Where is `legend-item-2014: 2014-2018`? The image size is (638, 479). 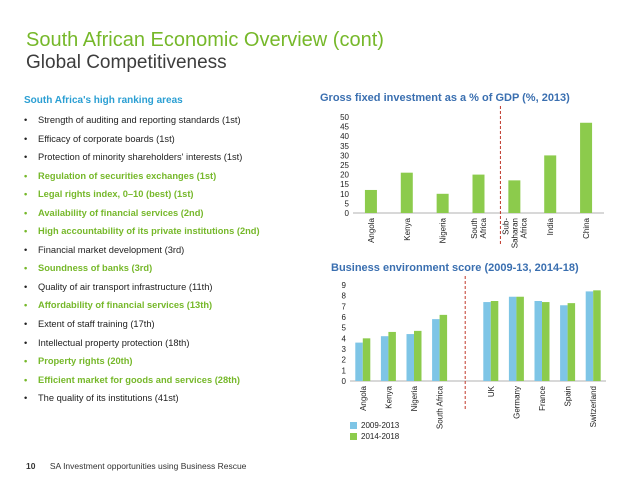
legend-item-2014: 2014-2018 is located at coordinates (374, 436).